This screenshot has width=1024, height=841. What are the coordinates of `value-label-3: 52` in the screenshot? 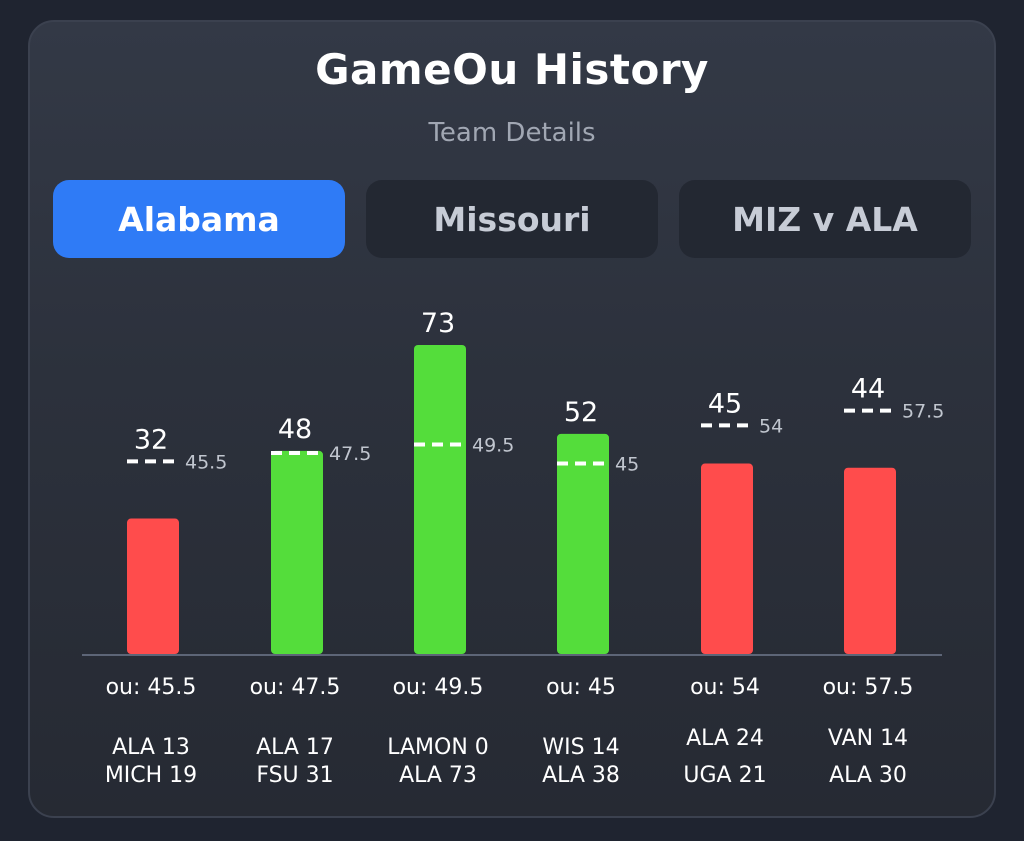 It's located at (581, 412).